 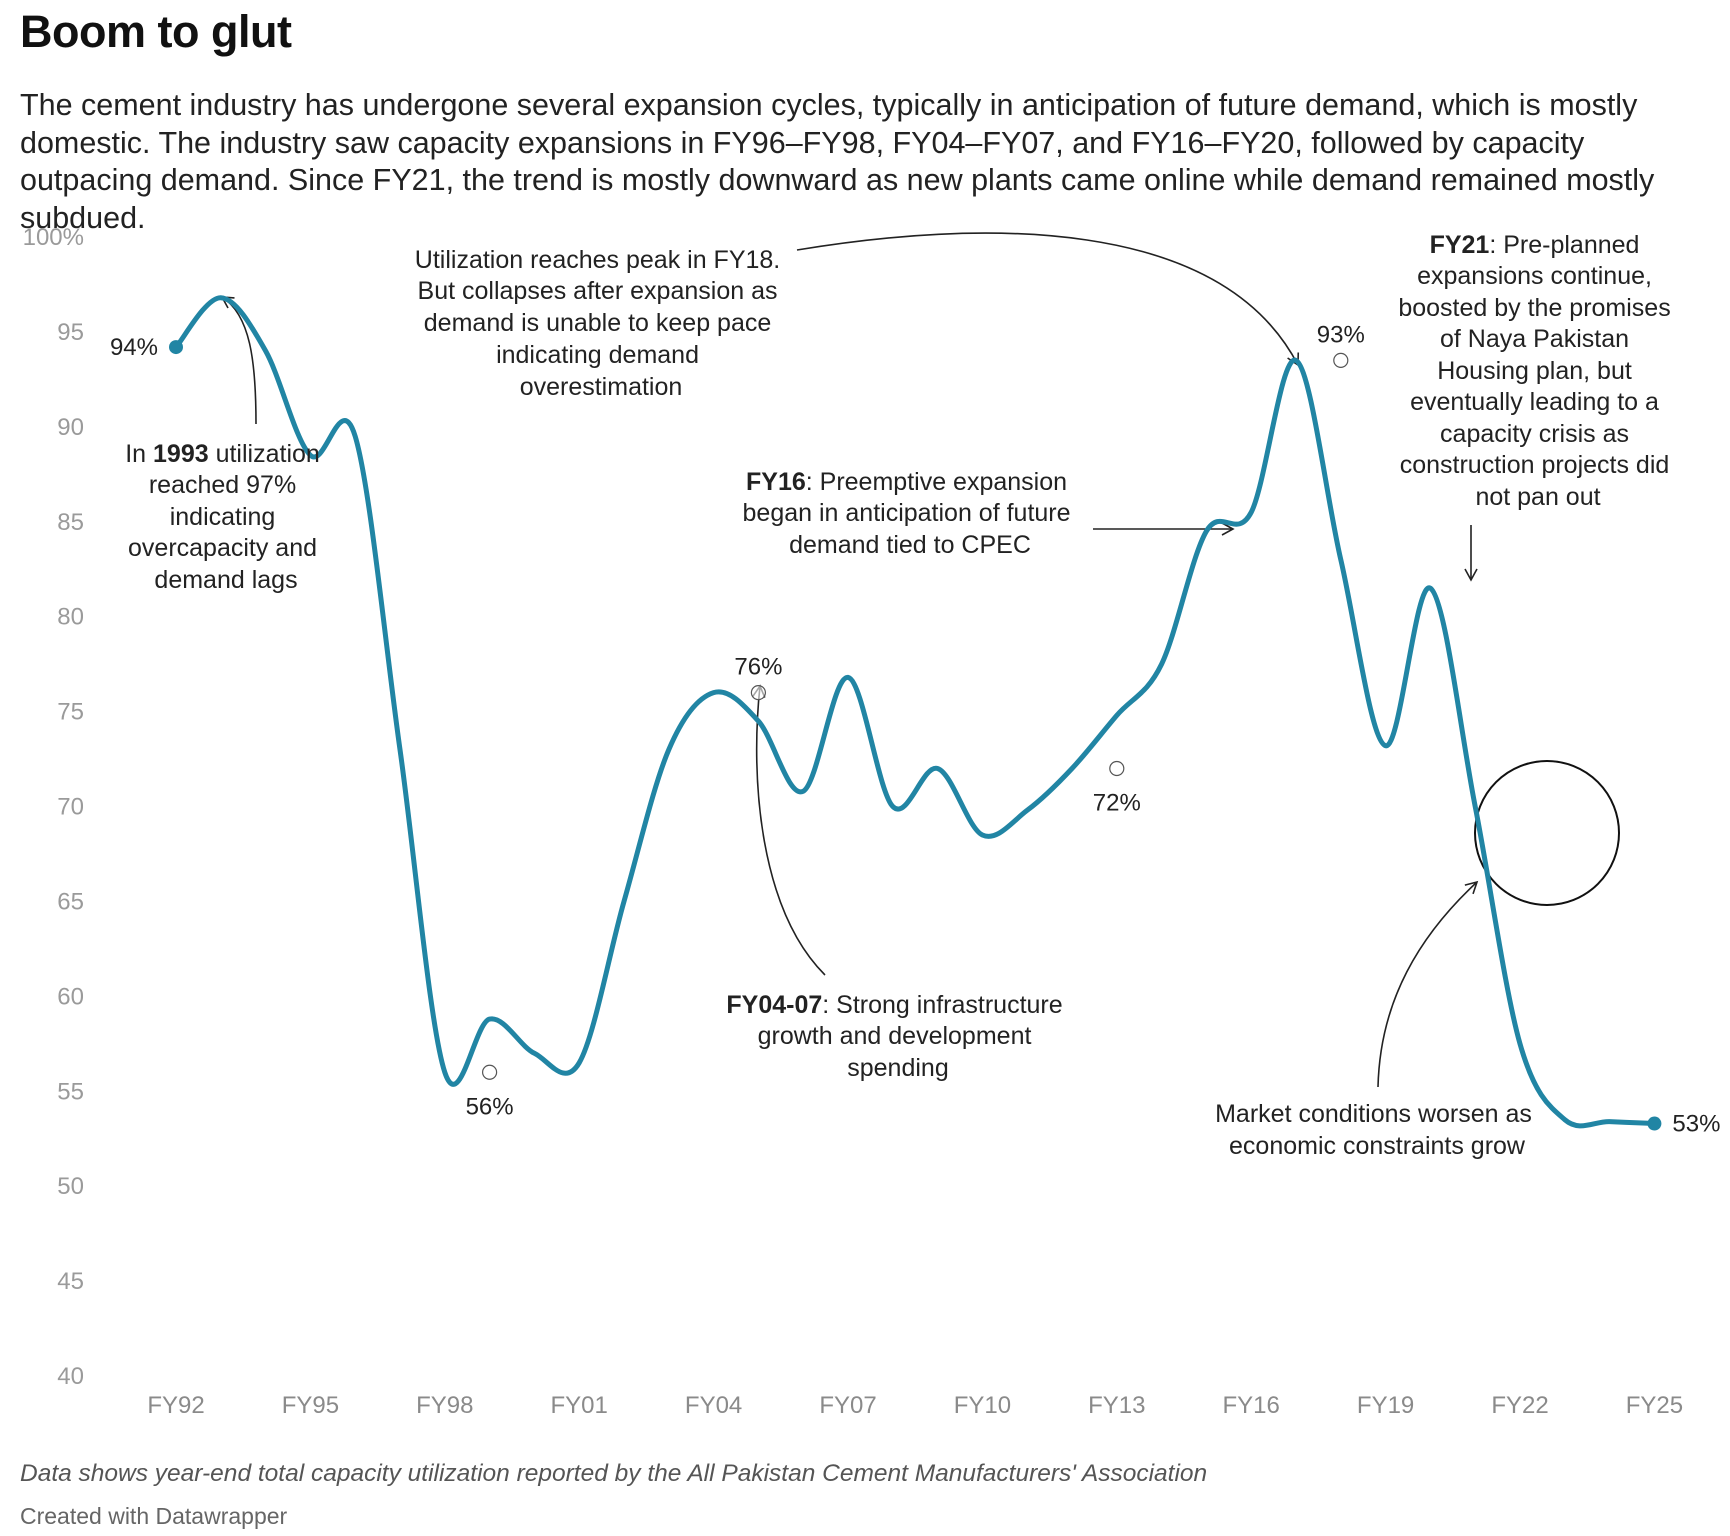 I want to click on x-tick-label: FY01, so click(x=579, y=1405).